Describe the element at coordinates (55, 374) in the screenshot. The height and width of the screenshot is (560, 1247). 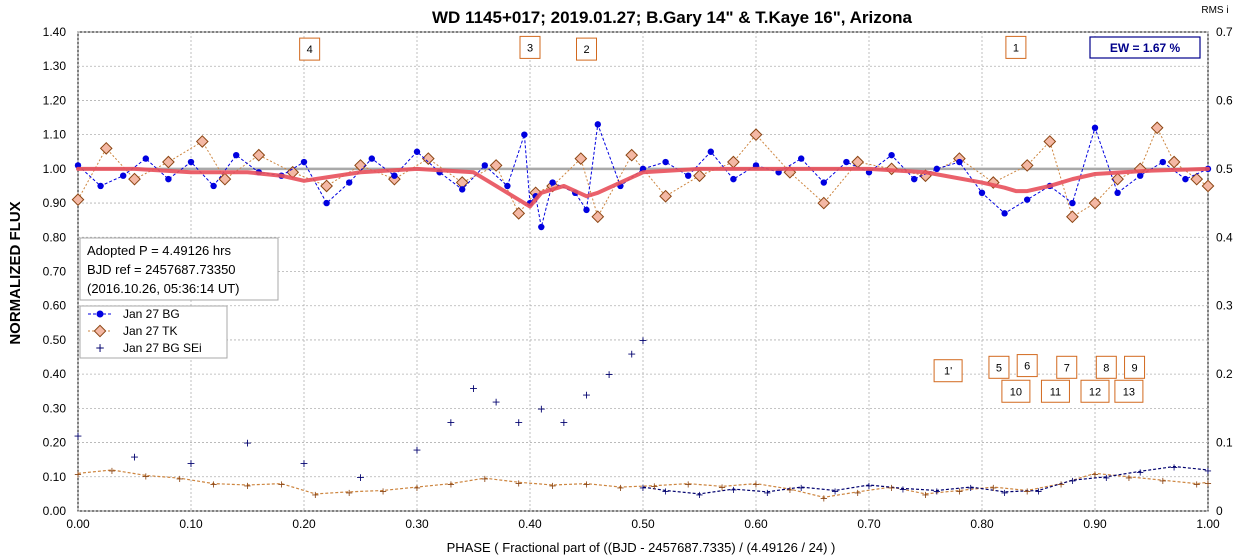
I see `y-tick-label: 0.40` at that location.